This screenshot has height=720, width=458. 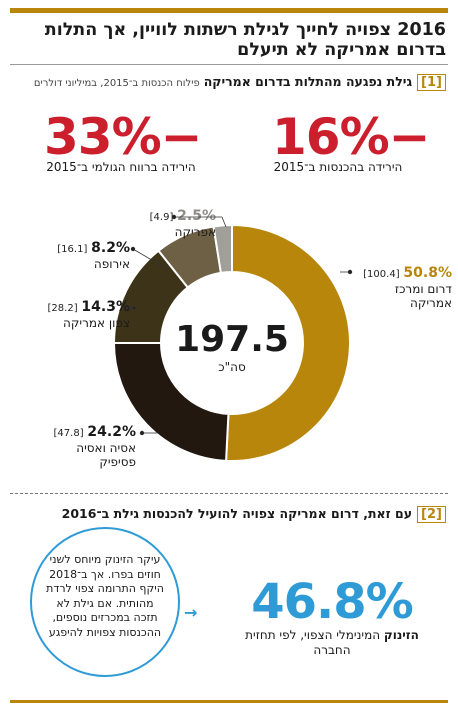 What do you see at coordinates (427, 273) in the screenshot?
I see `slice-pct: 50.8%` at bounding box center [427, 273].